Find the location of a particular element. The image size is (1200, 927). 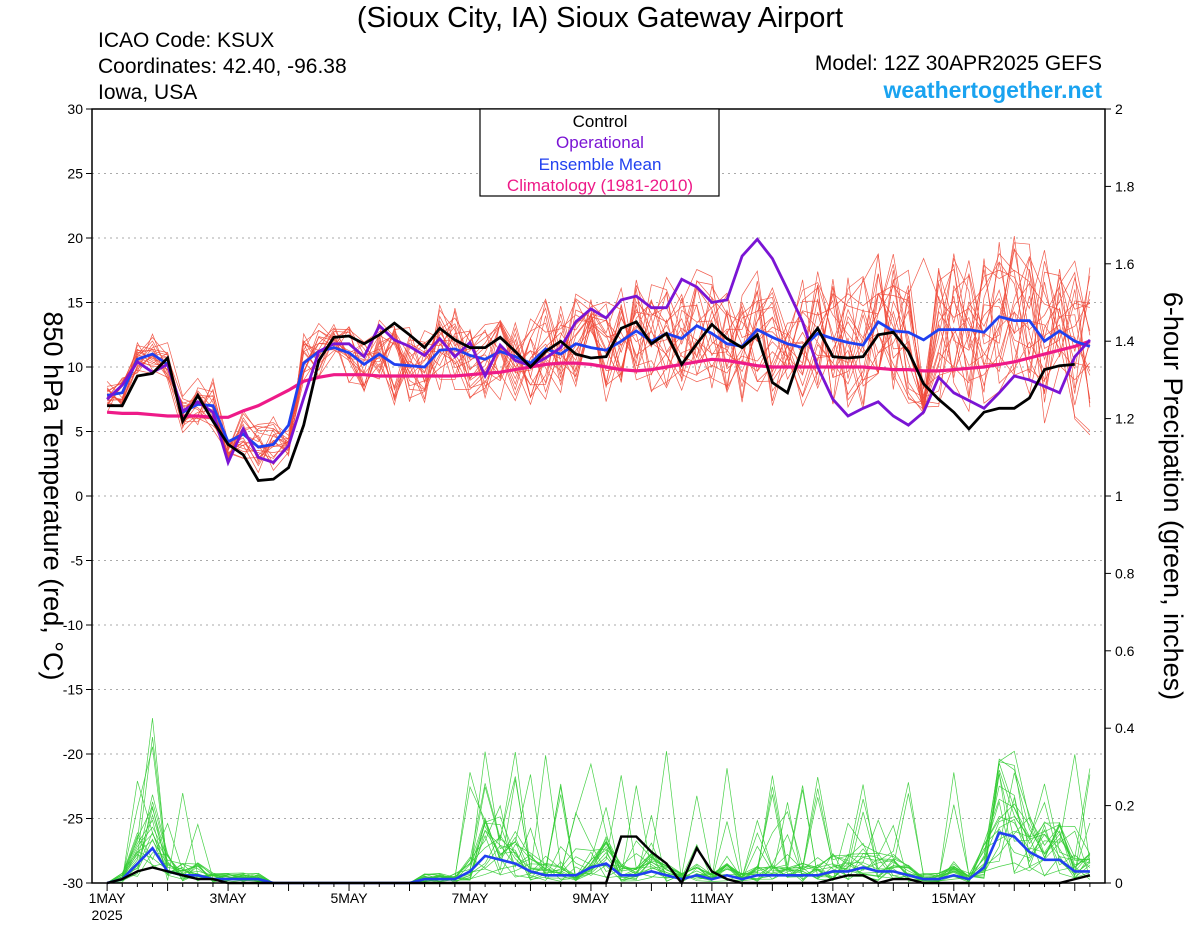

y-tick-label: 20 is located at coordinates (75, 238).